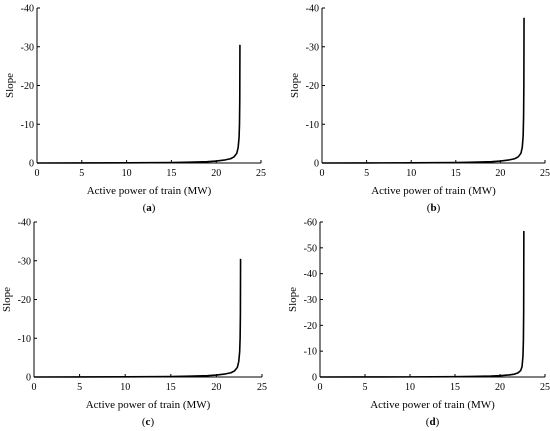 The image size is (550, 431). Describe the element at coordinates (149, 208) in the screenshot. I see `panel-label: (a)` at that location.